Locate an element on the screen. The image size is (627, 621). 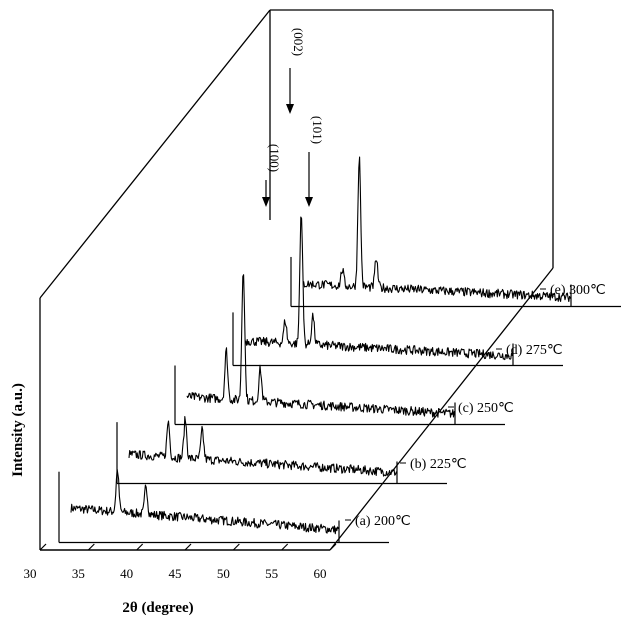
x-tick-label: 50 is located at coordinates (223, 573).